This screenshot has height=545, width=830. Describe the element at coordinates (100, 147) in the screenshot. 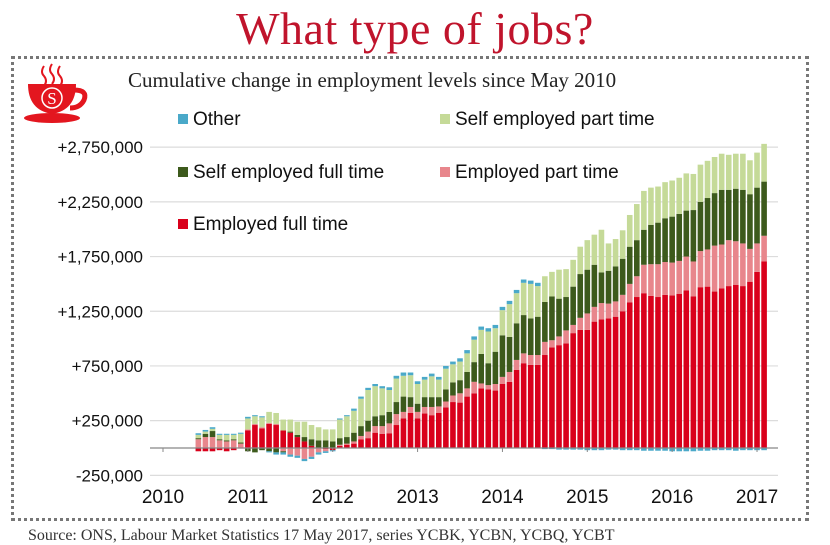

I see `y-tick-label: +2,750,000` at that location.